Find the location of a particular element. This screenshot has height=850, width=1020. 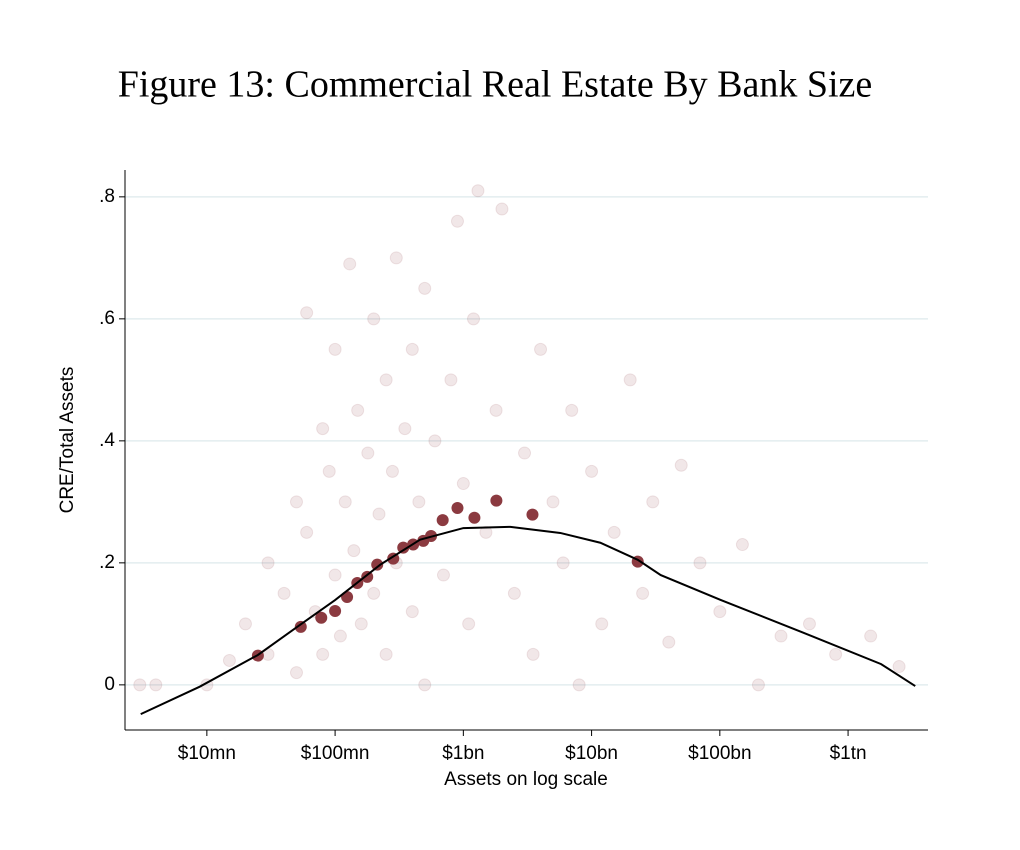

x-tick-label: $100bn is located at coordinates (719, 753).